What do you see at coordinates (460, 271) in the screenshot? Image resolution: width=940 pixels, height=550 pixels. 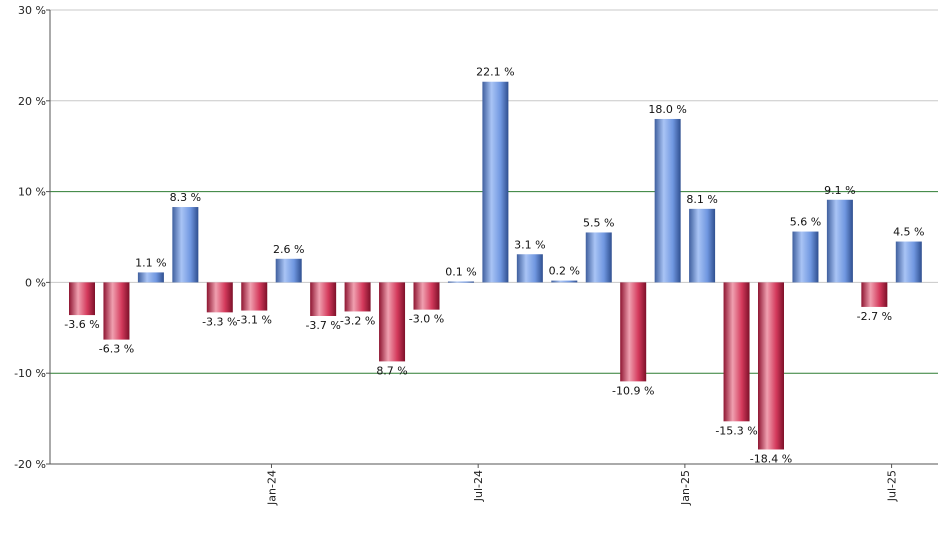 I see `data-label: 0.1 %` at bounding box center [460, 271].